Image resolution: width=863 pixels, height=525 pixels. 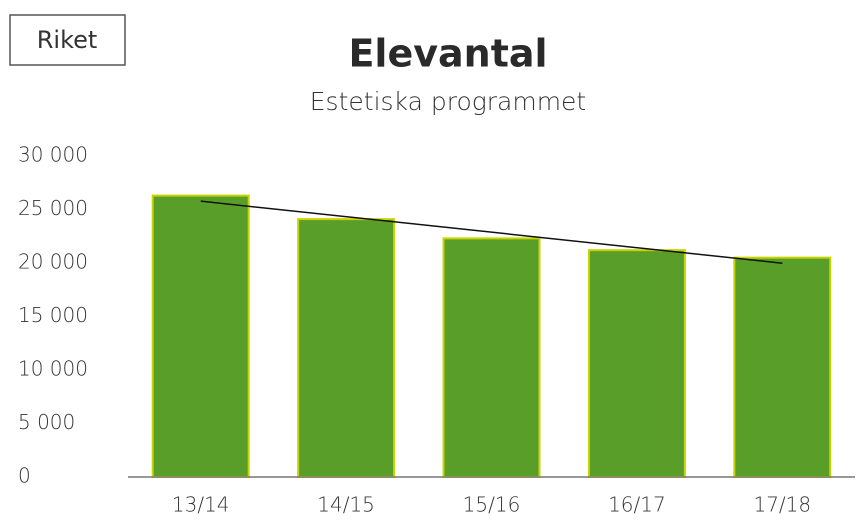 What do you see at coordinates (447, 54) in the screenshot?
I see `chart-title: Elevantal` at bounding box center [447, 54].